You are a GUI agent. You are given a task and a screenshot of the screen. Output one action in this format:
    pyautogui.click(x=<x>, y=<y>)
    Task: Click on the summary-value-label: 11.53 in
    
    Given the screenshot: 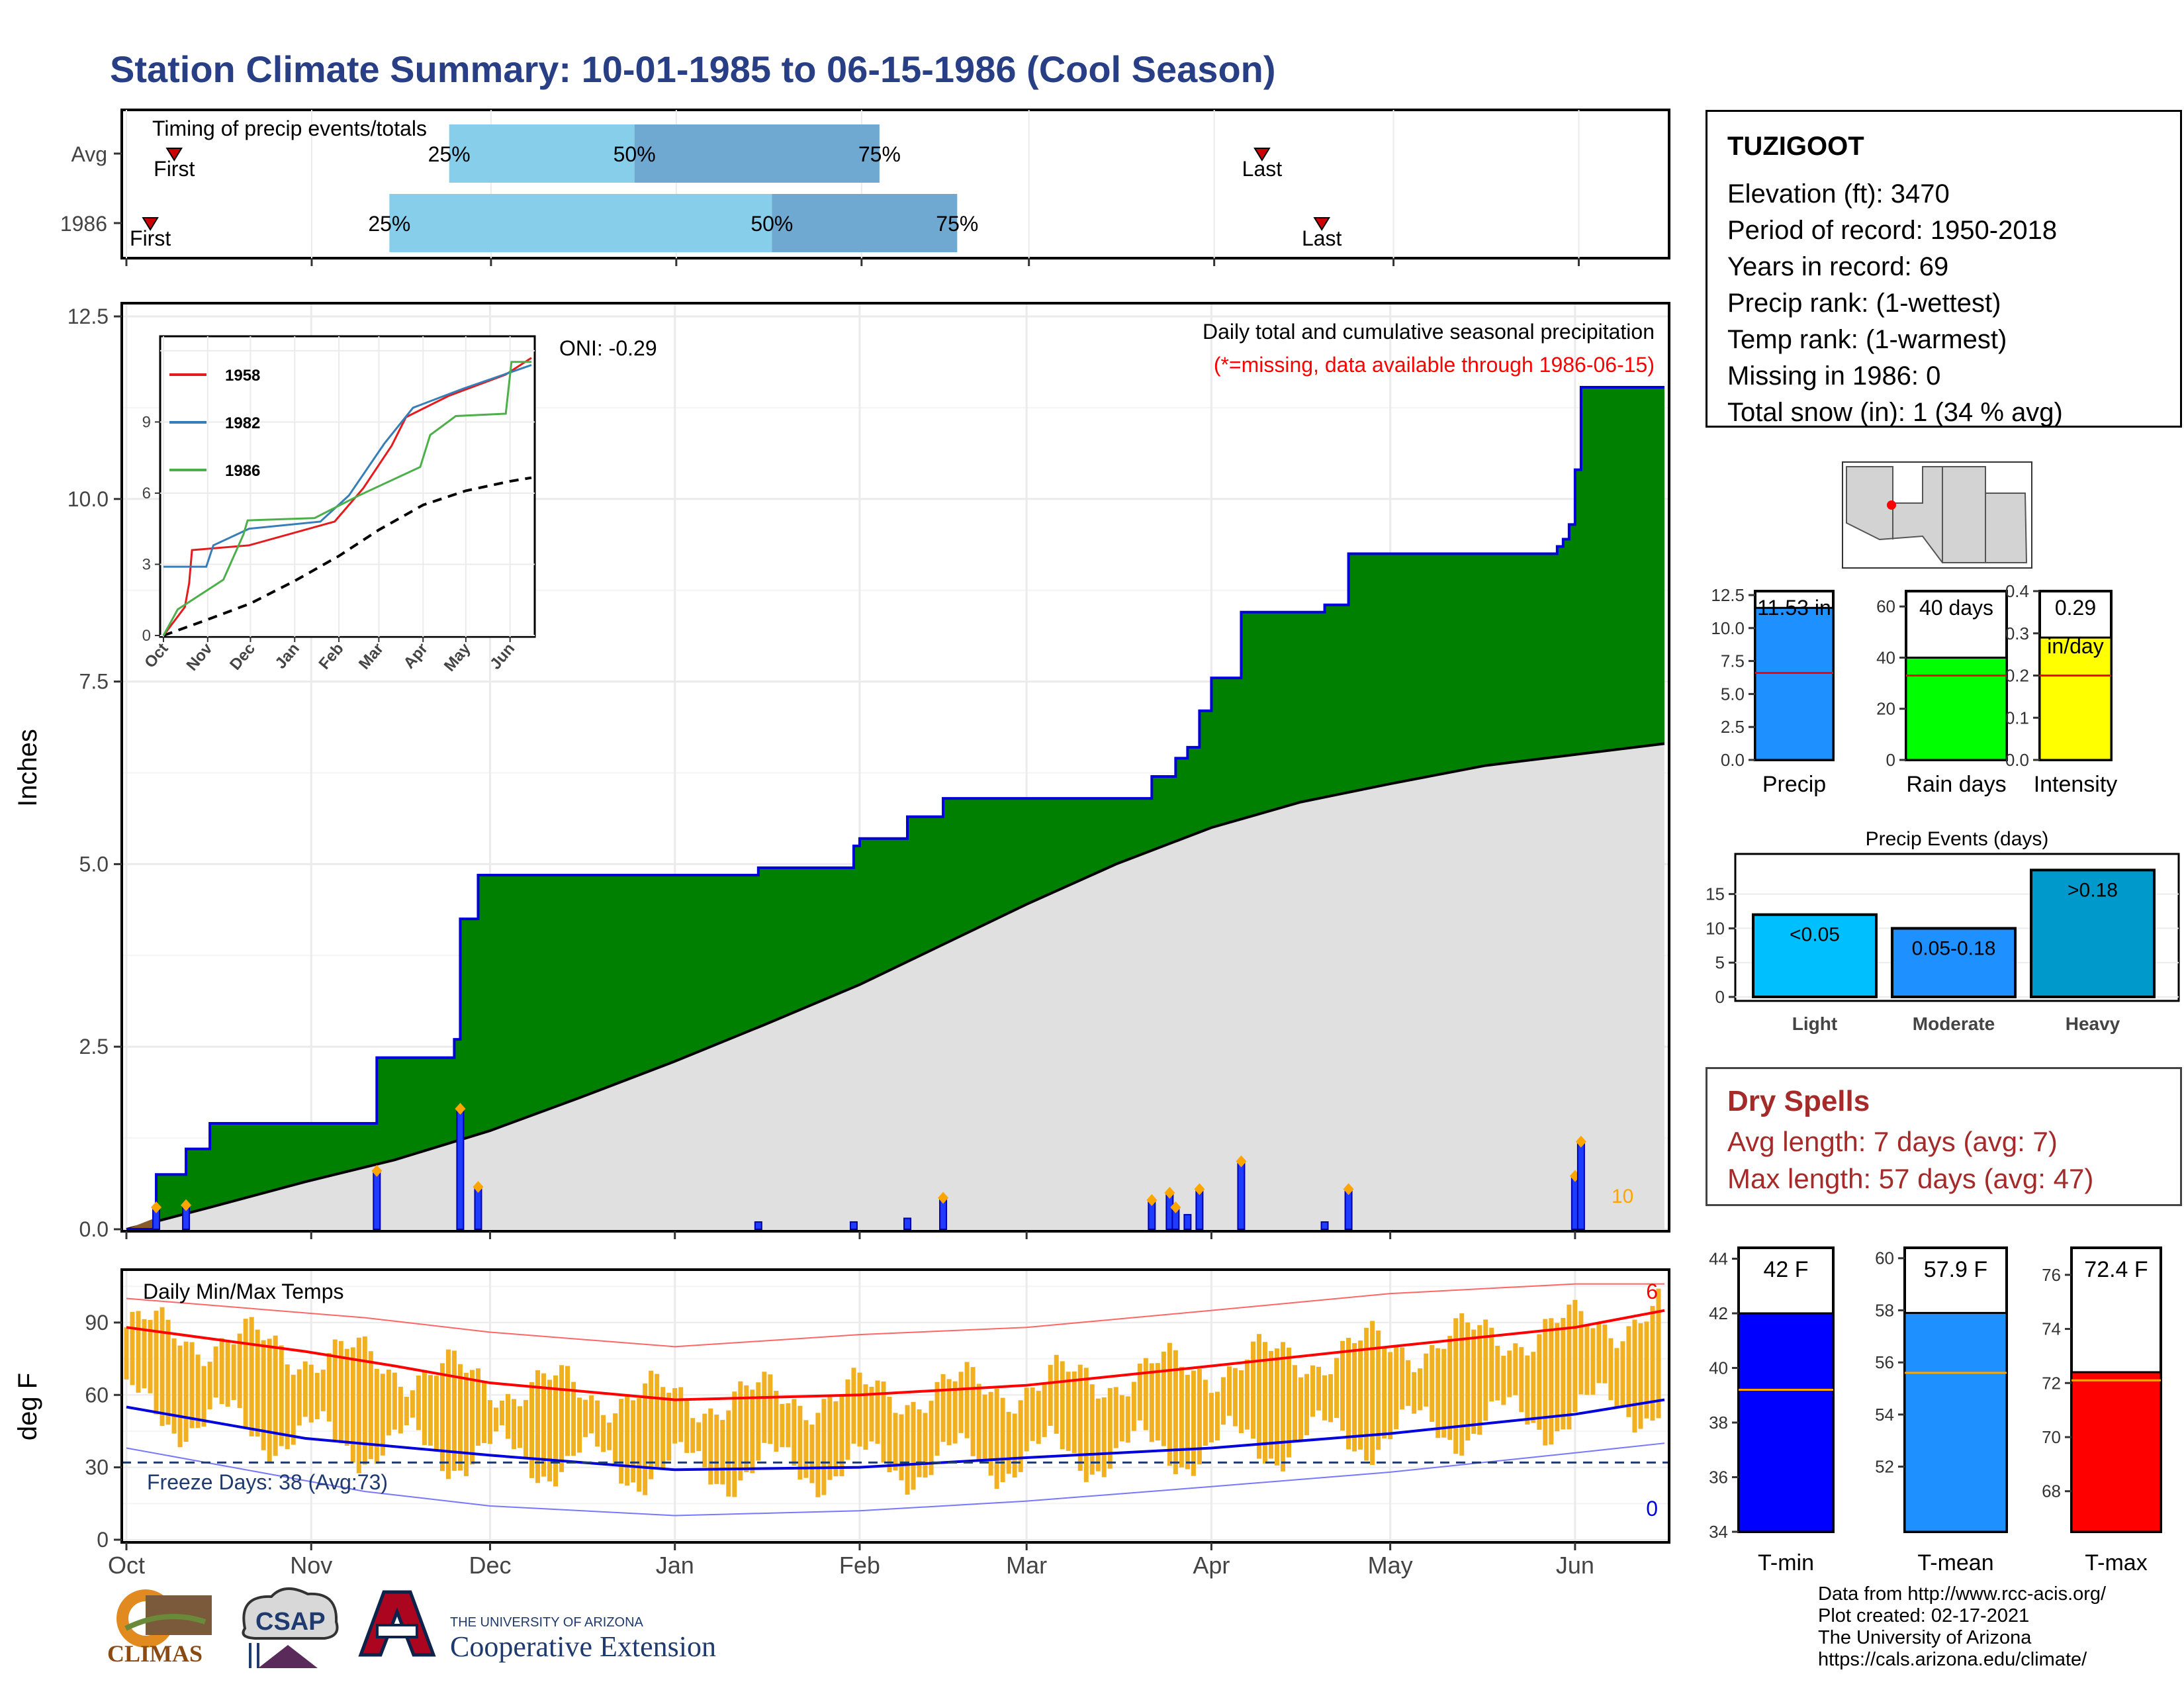 What is the action you would take?
    pyautogui.click(x=1794, y=608)
    